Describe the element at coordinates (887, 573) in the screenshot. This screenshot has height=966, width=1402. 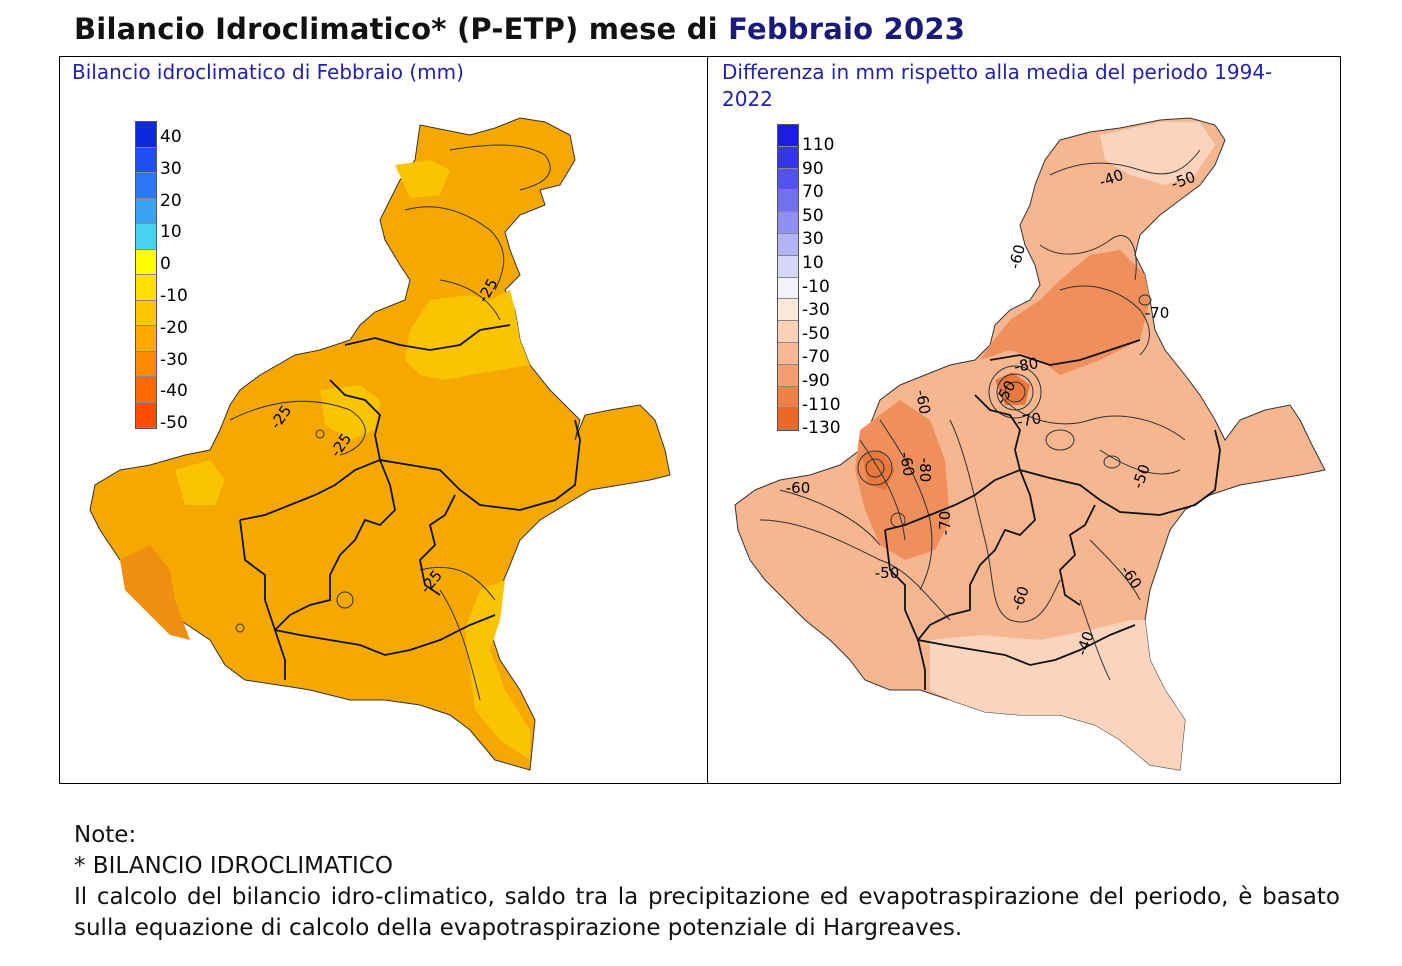
I see `right-contour-label: -50` at that location.